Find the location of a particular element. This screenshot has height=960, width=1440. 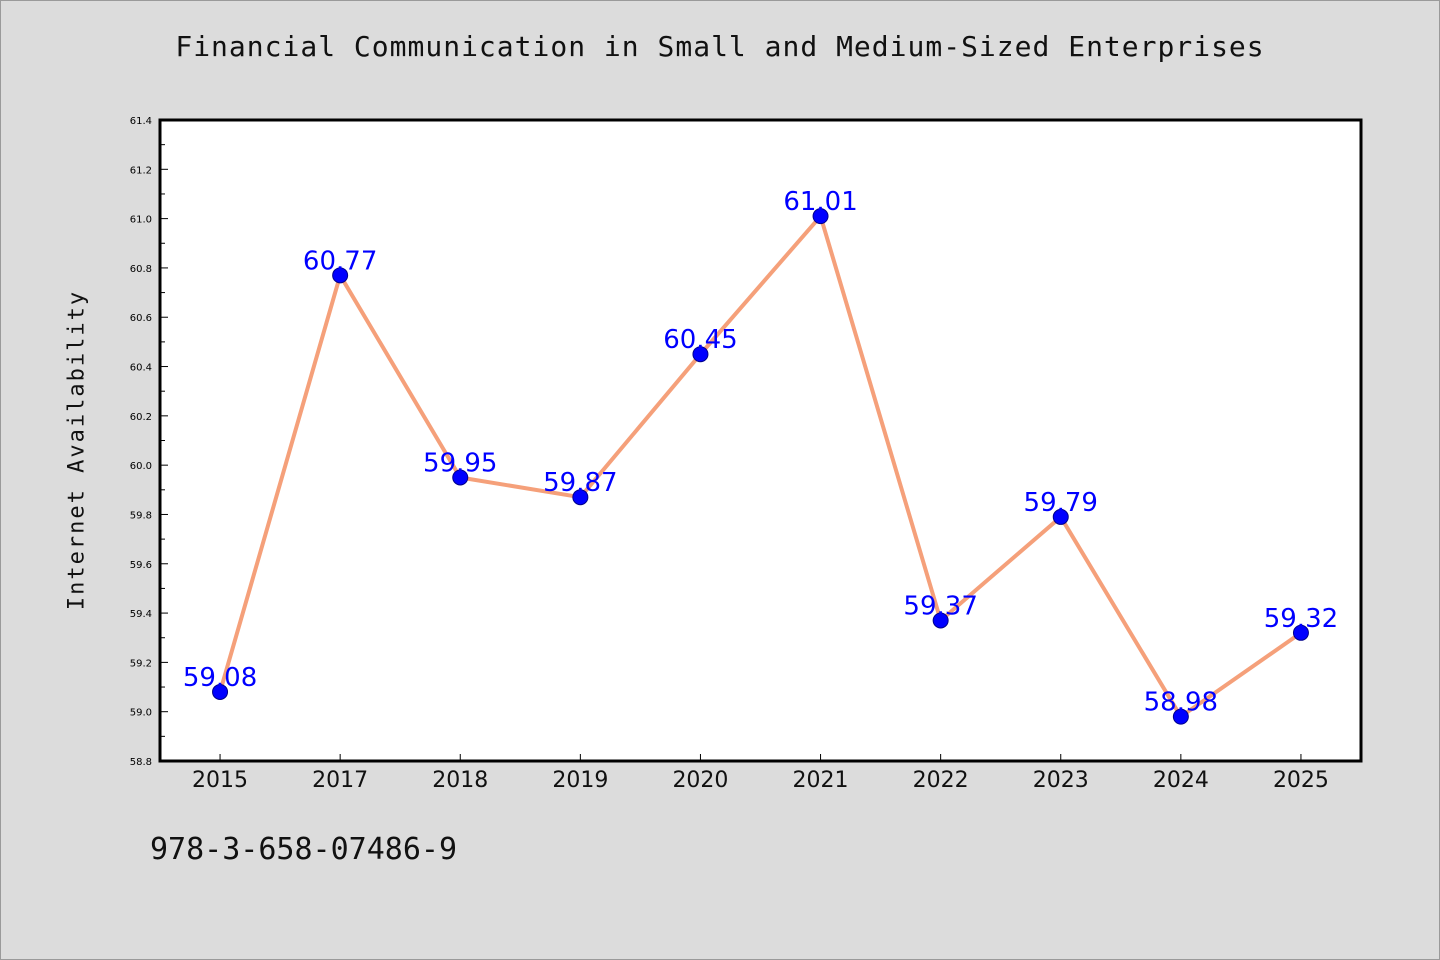

y-tick-label: 61.2 is located at coordinates (141, 170).